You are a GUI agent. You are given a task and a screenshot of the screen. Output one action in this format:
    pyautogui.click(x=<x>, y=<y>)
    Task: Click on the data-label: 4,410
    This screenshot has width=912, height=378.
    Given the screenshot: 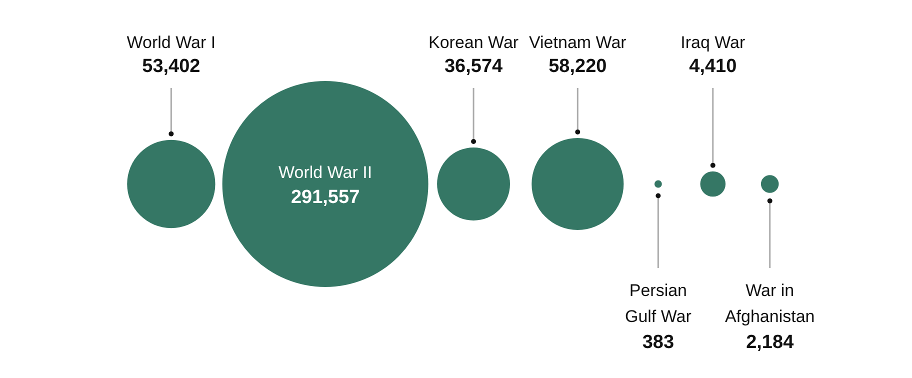 What is the action you would take?
    pyautogui.click(x=713, y=66)
    